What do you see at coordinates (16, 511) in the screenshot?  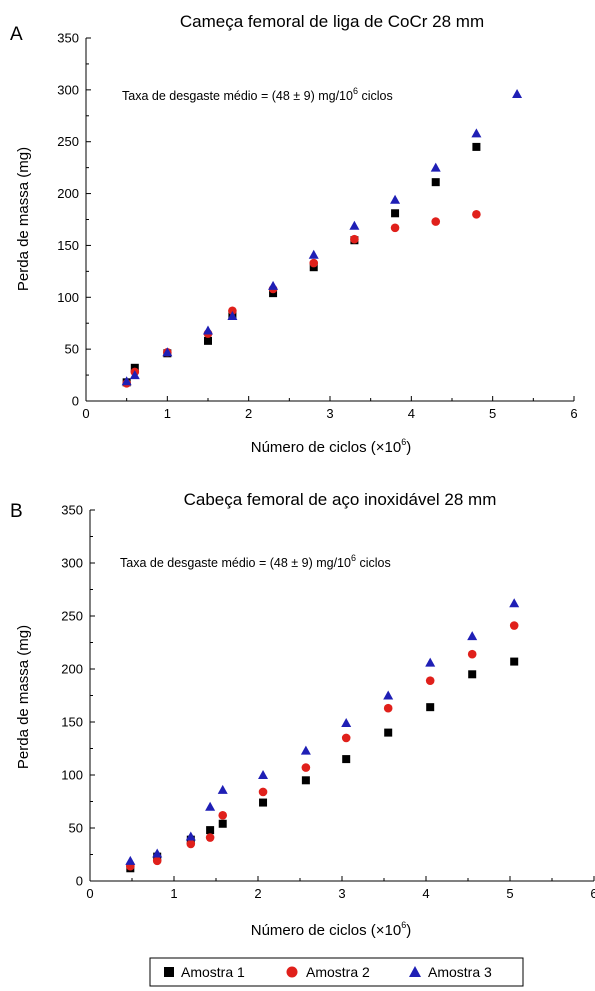 I see `panel-label-b: B` at bounding box center [16, 511].